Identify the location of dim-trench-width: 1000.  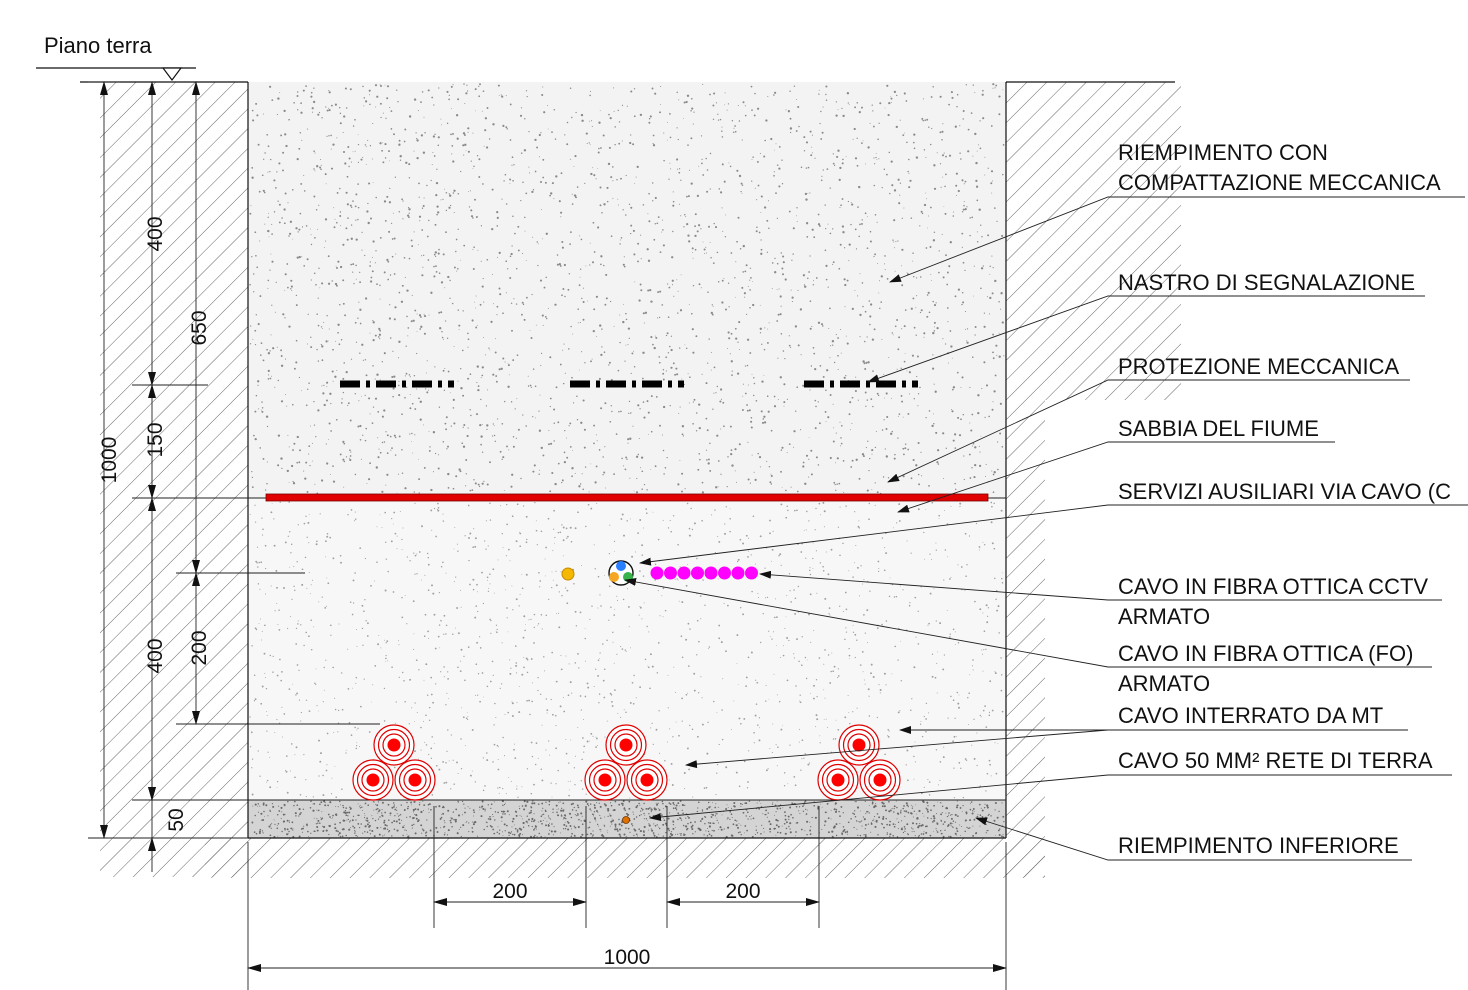
(627, 957).